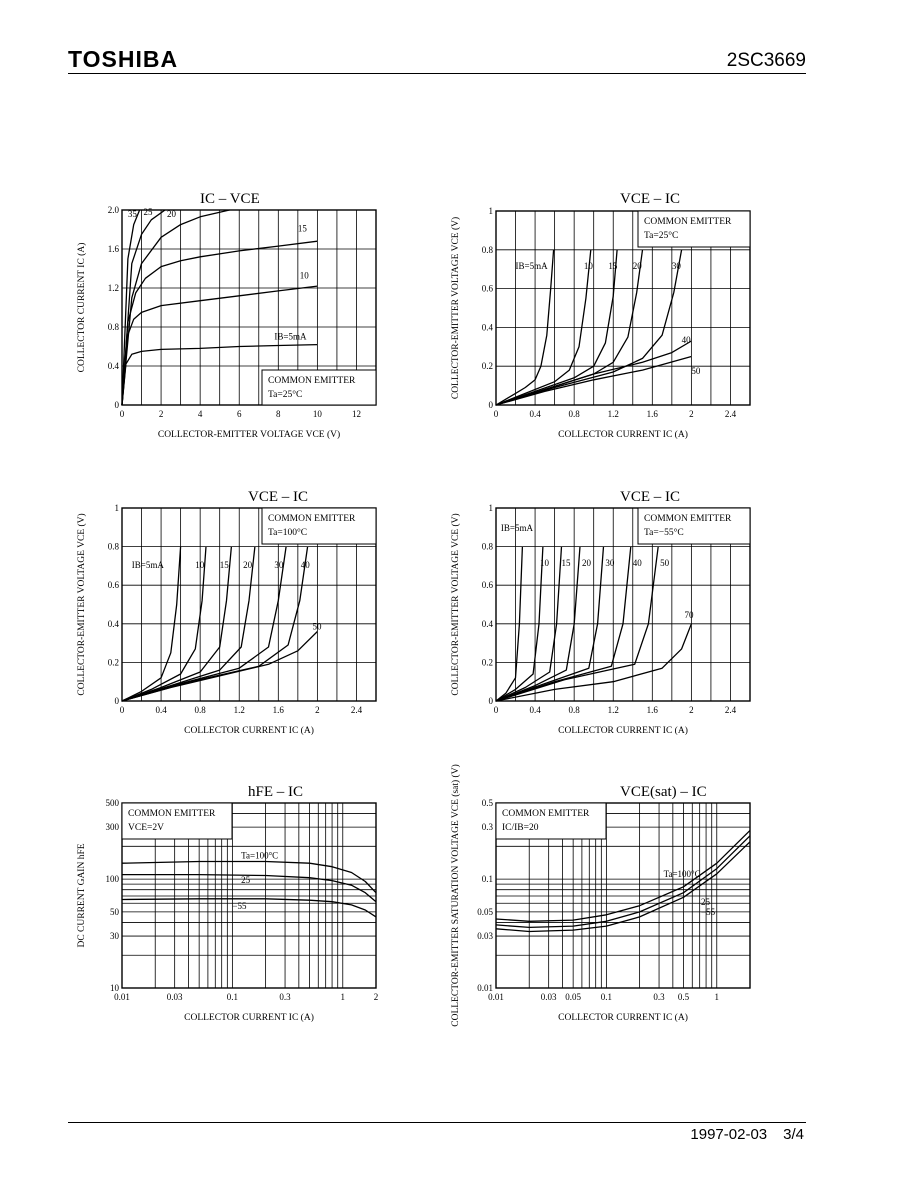 The image size is (918, 1188). I want to click on x-tick-label: 1, so click(717, 997).